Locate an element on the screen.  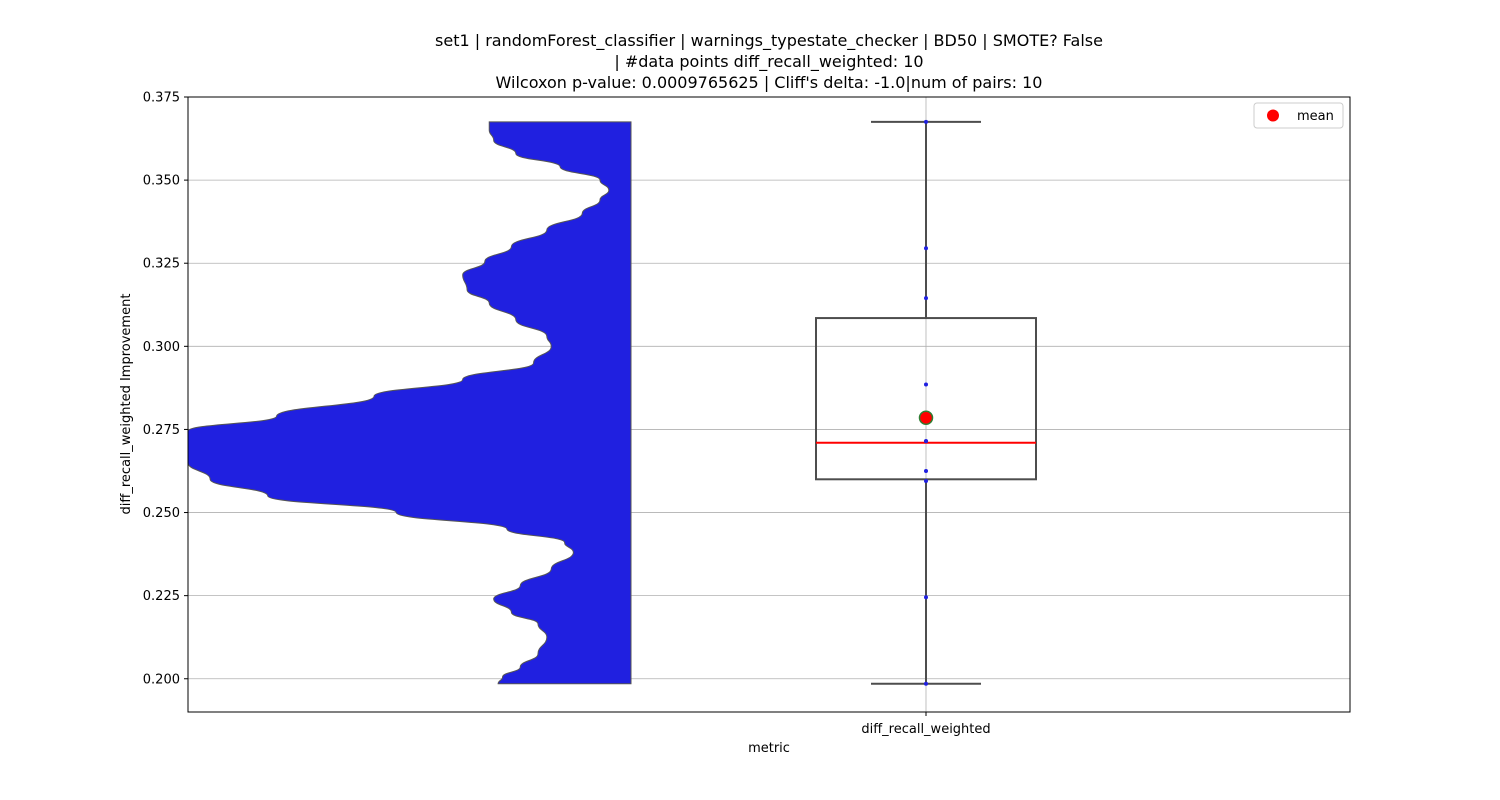
legend-mean-label: mean is located at coordinates (1315, 116).